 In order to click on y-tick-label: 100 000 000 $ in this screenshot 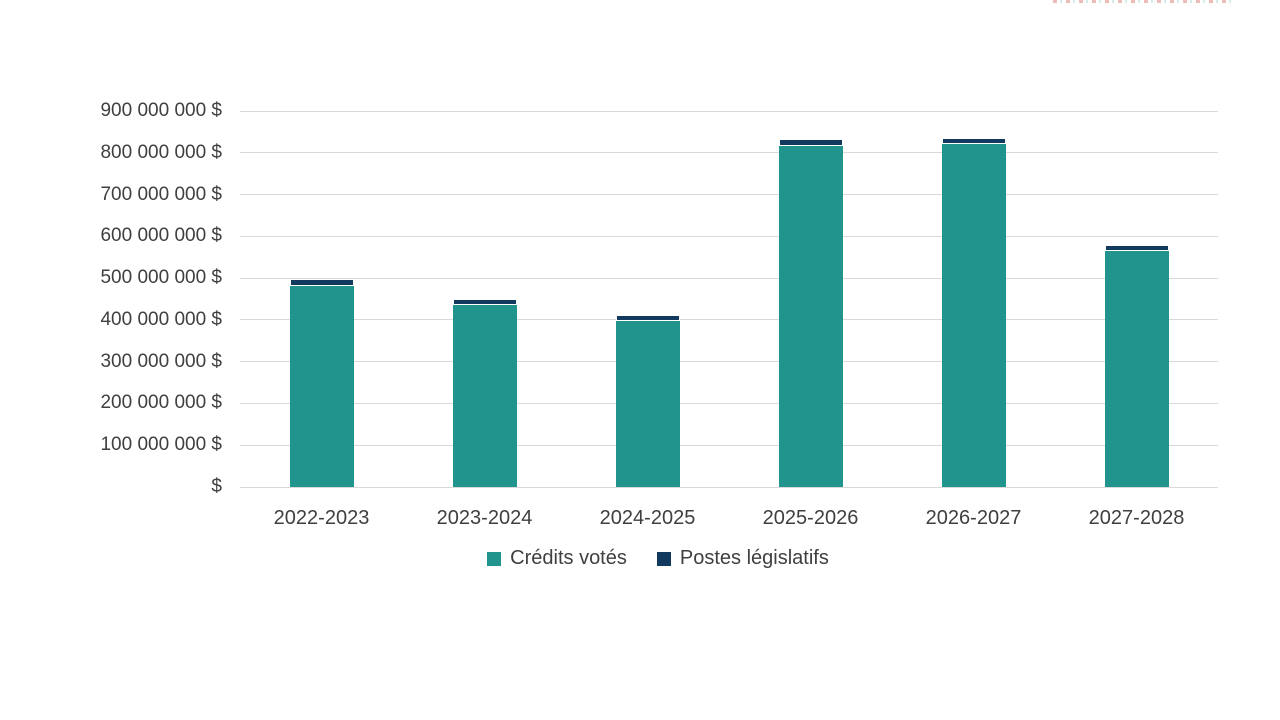, I will do `click(161, 445)`.